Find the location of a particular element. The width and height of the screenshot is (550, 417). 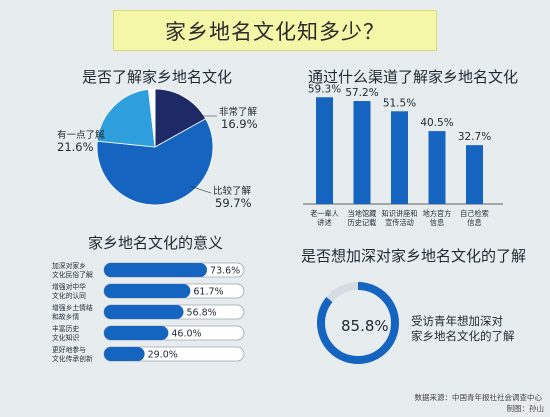

meaning-bar-value: 56.8% is located at coordinates (202, 313).